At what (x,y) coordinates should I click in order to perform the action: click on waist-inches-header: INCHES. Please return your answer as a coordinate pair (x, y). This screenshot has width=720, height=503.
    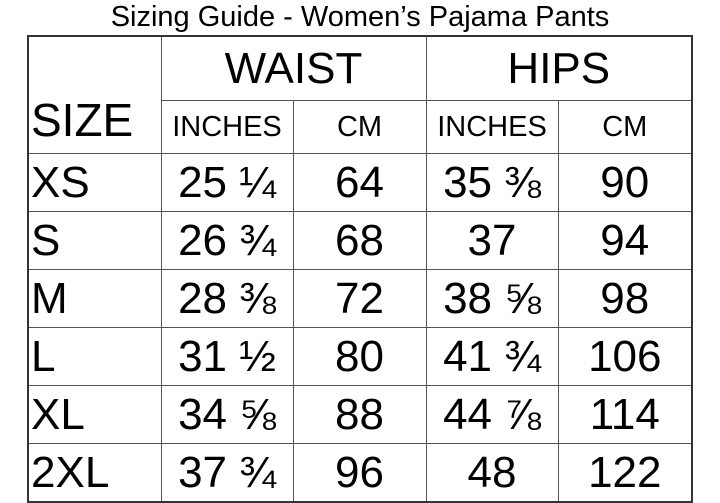
    Looking at the image, I should click on (227, 127).